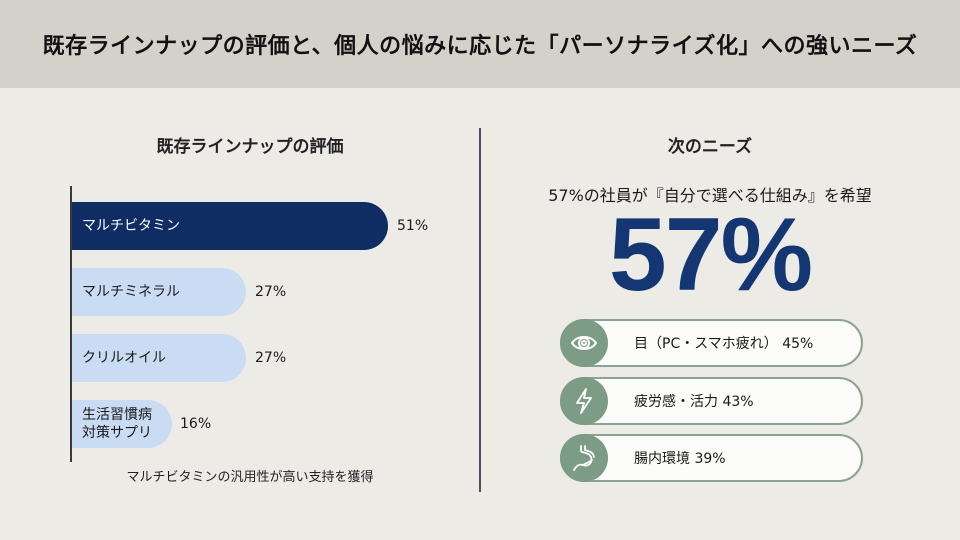 The image size is (960, 540). I want to click on left-panel-title: 既存ラインナップの評価, so click(250, 147).